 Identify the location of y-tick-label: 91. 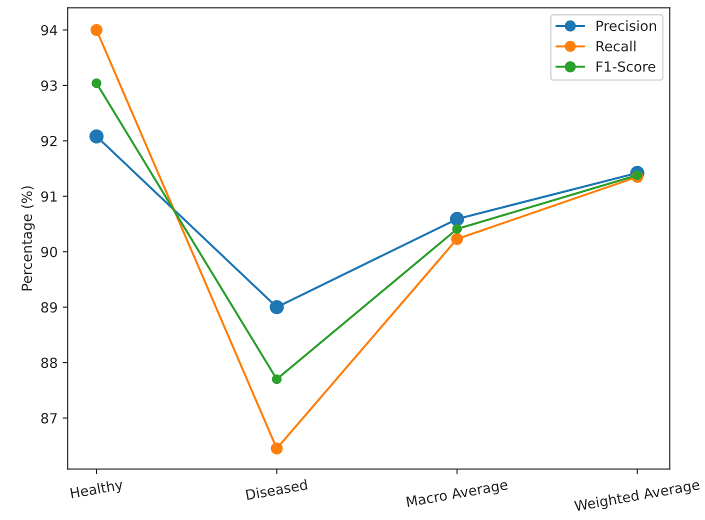
(49, 196).